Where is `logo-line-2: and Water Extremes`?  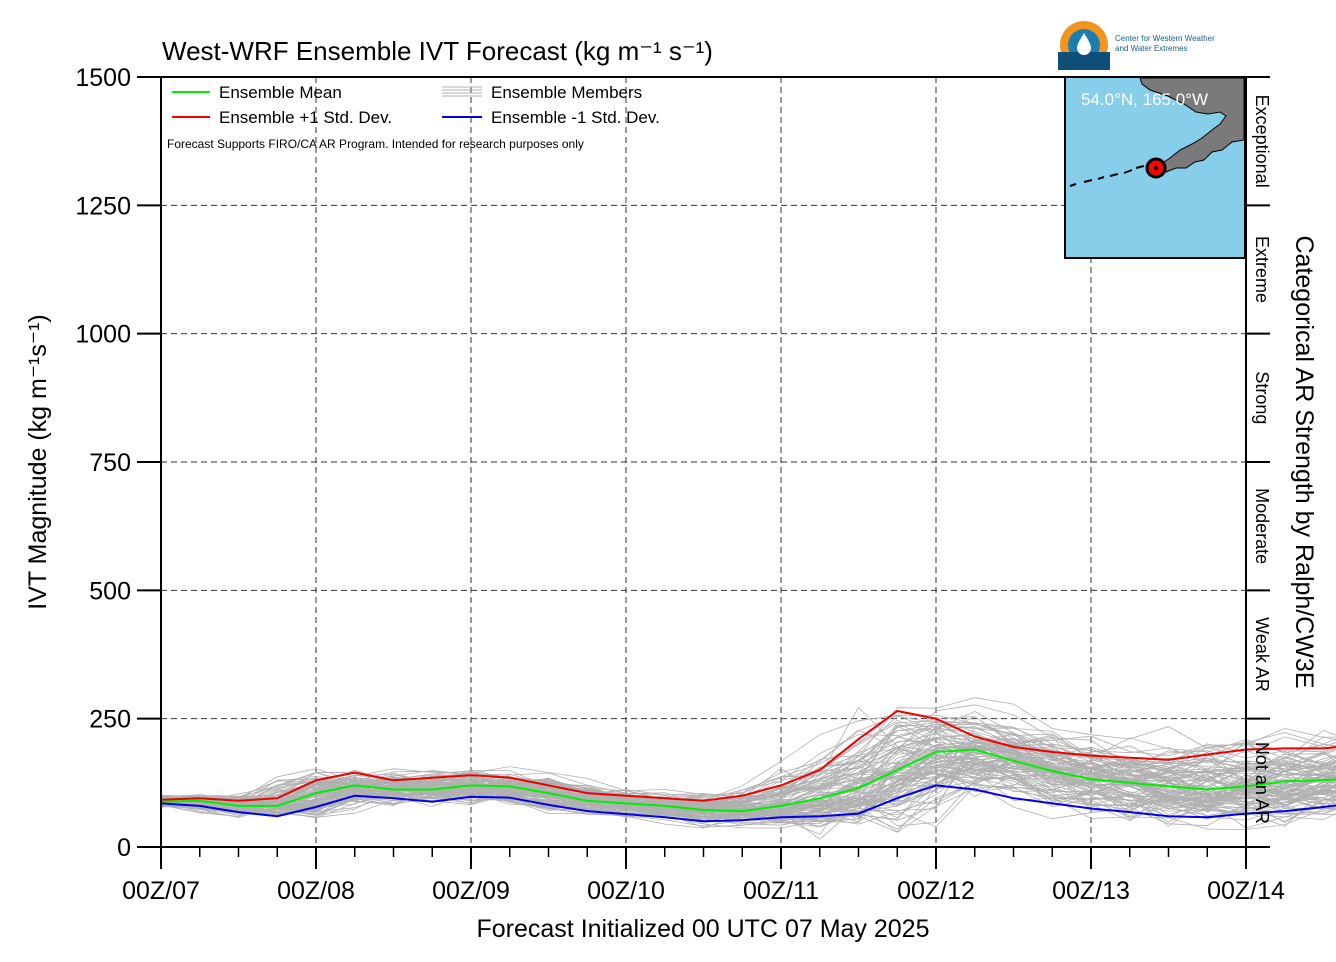
logo-line-2: and Water Extremes is located at coordinates (1151, 48).